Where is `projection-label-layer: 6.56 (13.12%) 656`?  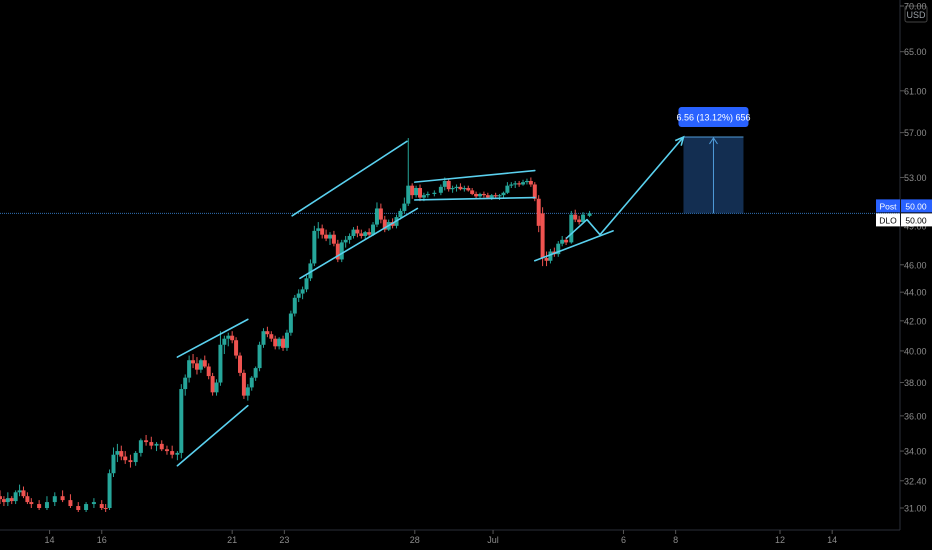 projection-label-layer: 6.56 (13.12%) 656 is located at coordinates (713, 116).